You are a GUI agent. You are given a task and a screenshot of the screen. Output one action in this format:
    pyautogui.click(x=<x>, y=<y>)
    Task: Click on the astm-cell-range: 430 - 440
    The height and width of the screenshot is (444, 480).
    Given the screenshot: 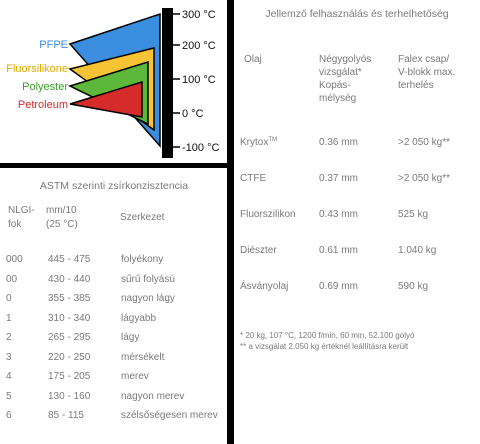 What is the action you would take?
    pyautogui.click(x=69, y=279)
    